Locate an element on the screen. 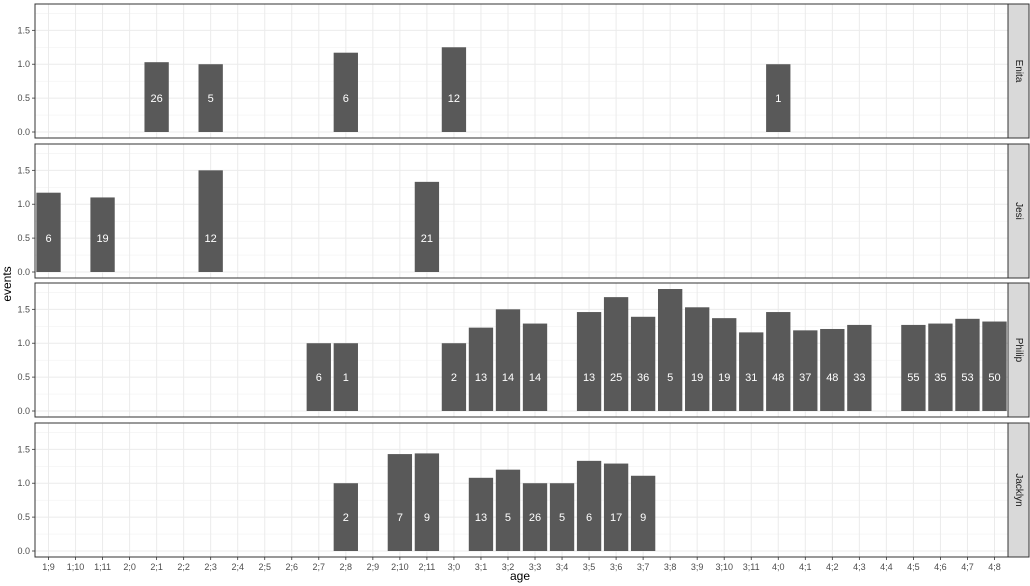  x-tick-label: 4;8 is located at coordinates (994, 567).